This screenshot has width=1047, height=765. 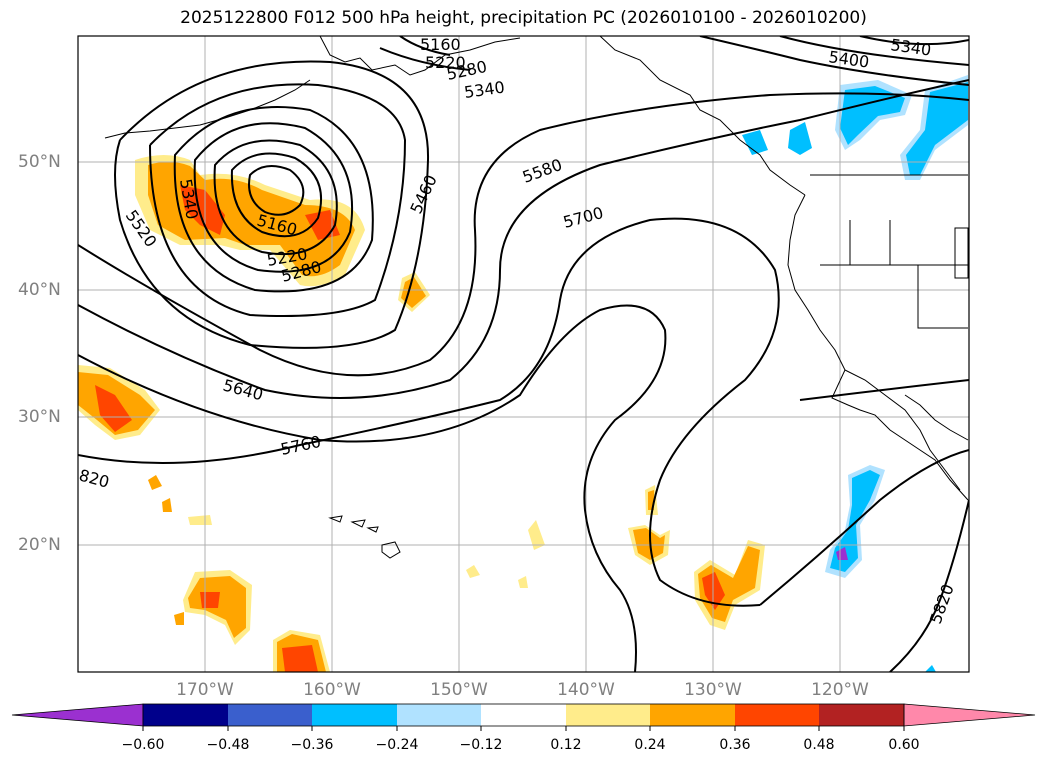 I want to click on lat-label: 30°N, so click(x=39, y=417).